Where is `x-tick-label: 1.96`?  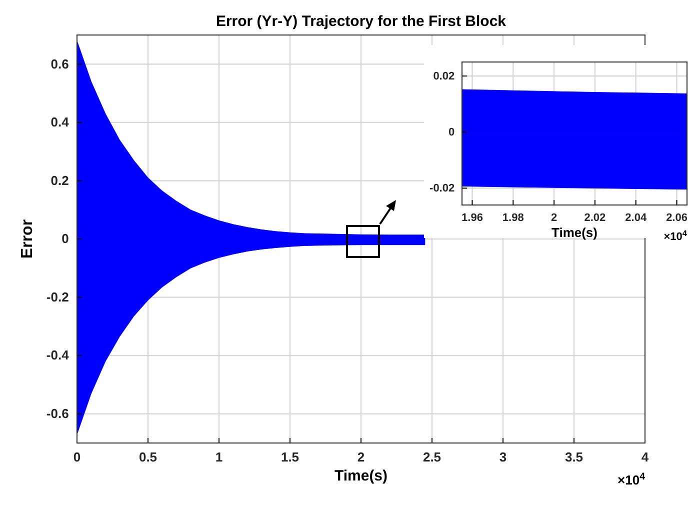
x-tick-label: 1.96 is located at coordinates (472, 218).